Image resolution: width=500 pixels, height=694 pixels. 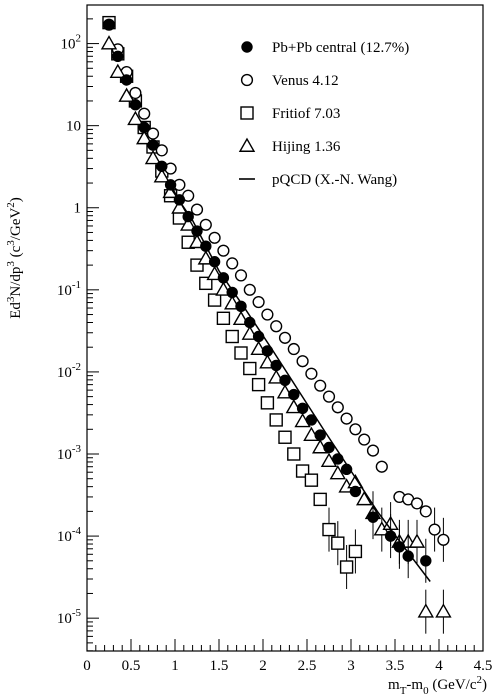 What do you see at coordinates (247, 144) in the screenshot?
I see `legend-open-triangle-swatch` at bounding box center [247, 144].